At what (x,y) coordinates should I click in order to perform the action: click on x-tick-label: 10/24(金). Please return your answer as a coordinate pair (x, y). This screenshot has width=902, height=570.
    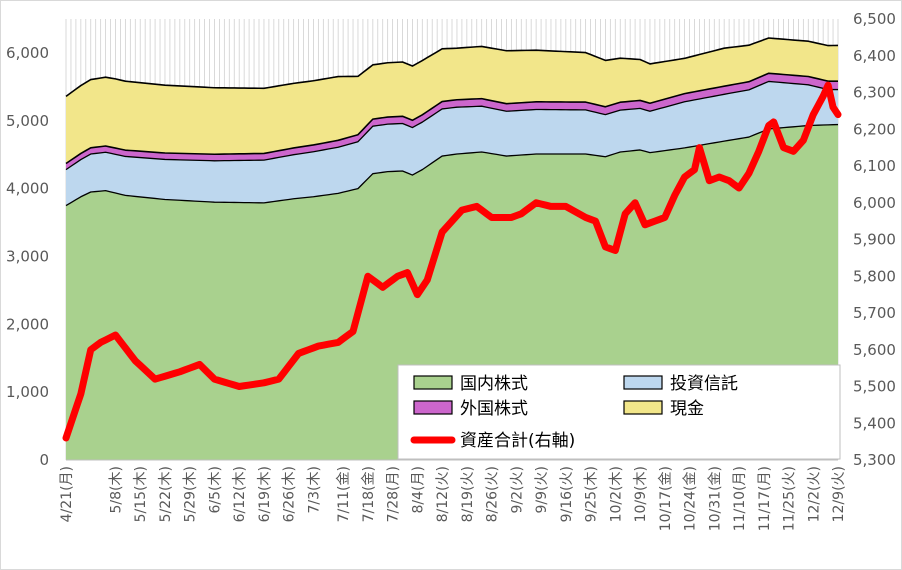
    Looking at the image, I should click on (691, 498).